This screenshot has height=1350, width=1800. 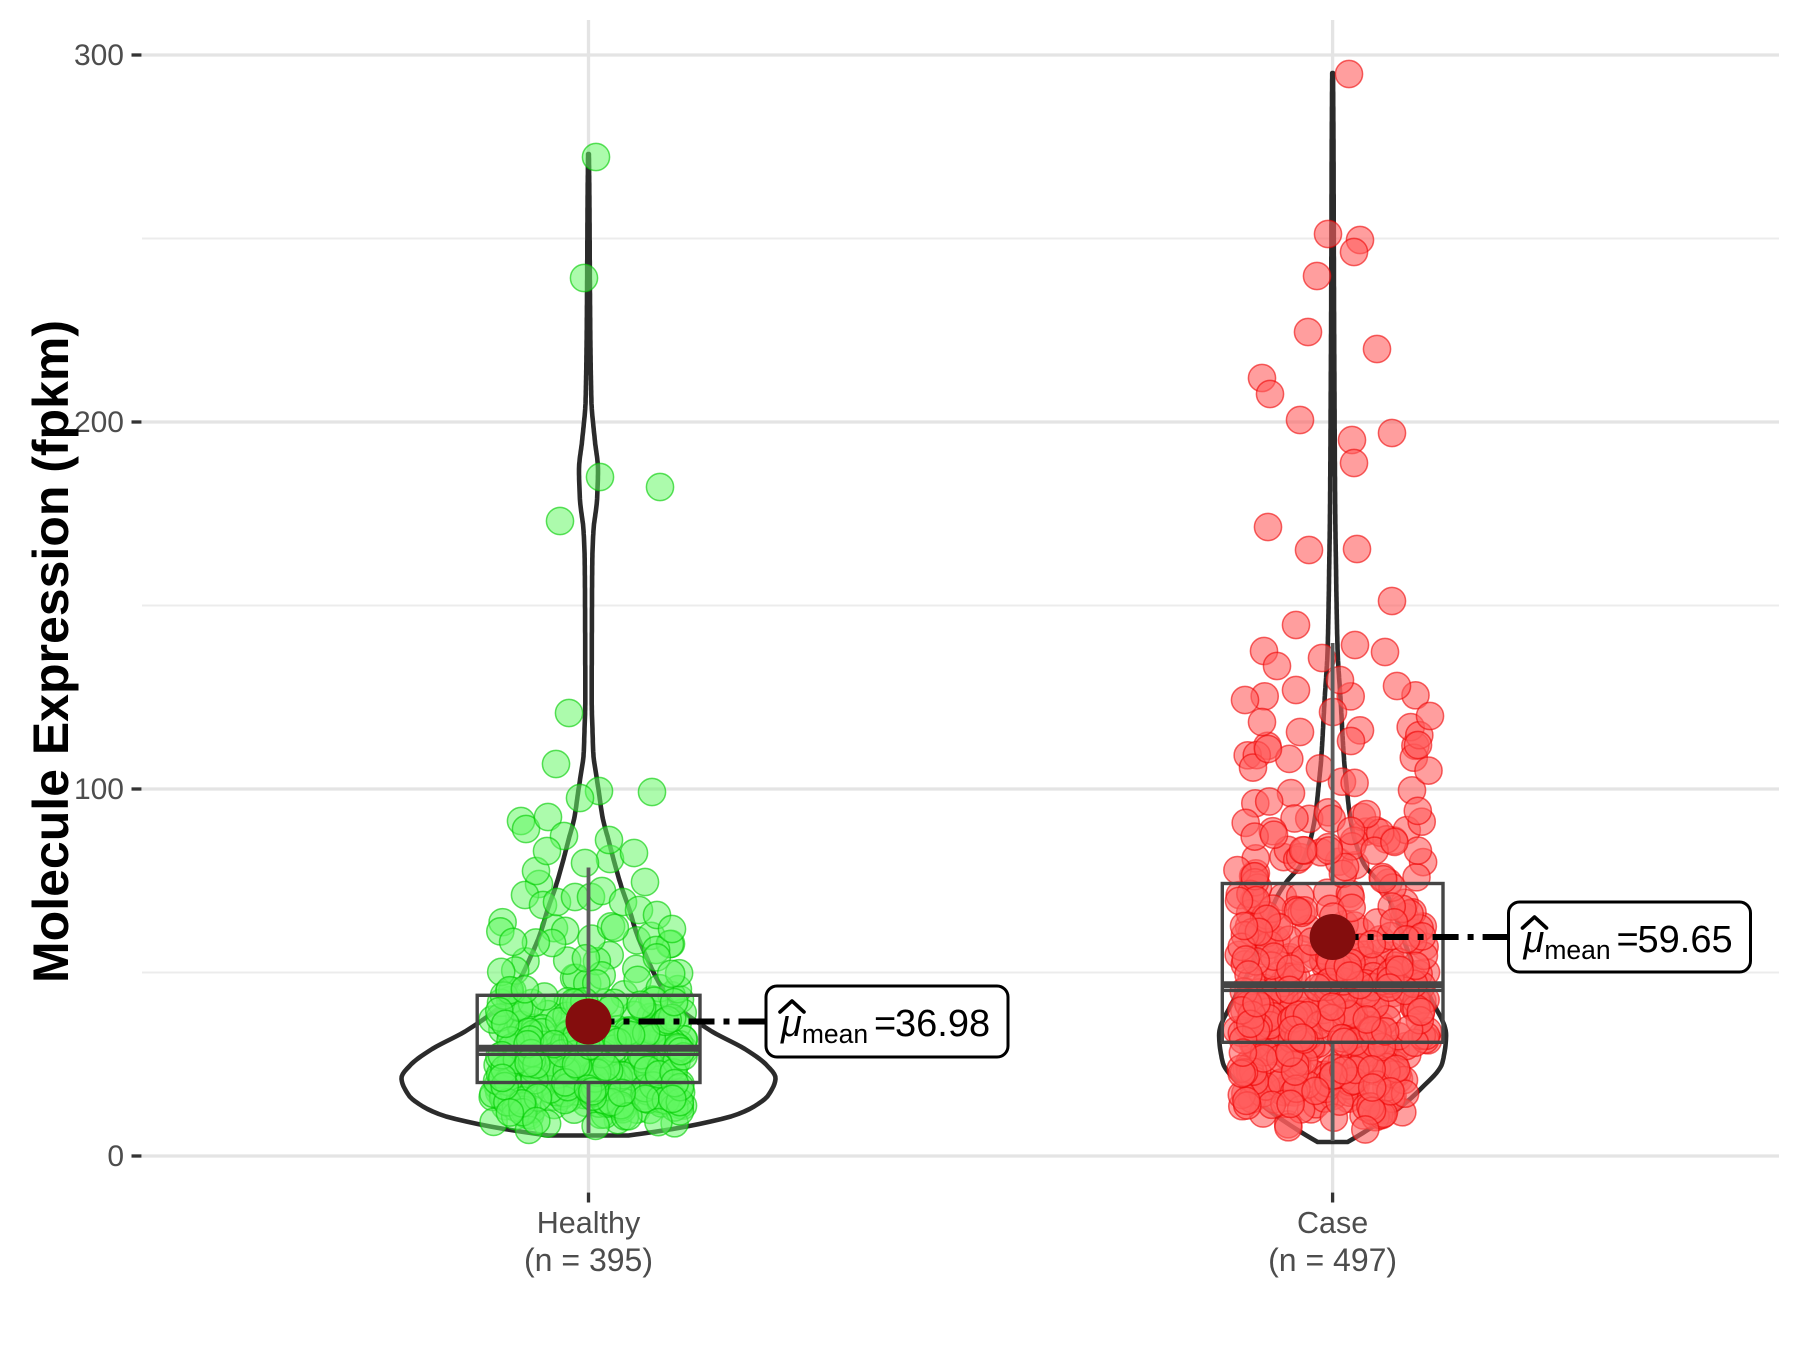 What do you see at coordinates (1628, 942) in the screenshot?
I see `svg-text:μmean=59.65: μmean =59.65` at bounding box center [1628, 942].